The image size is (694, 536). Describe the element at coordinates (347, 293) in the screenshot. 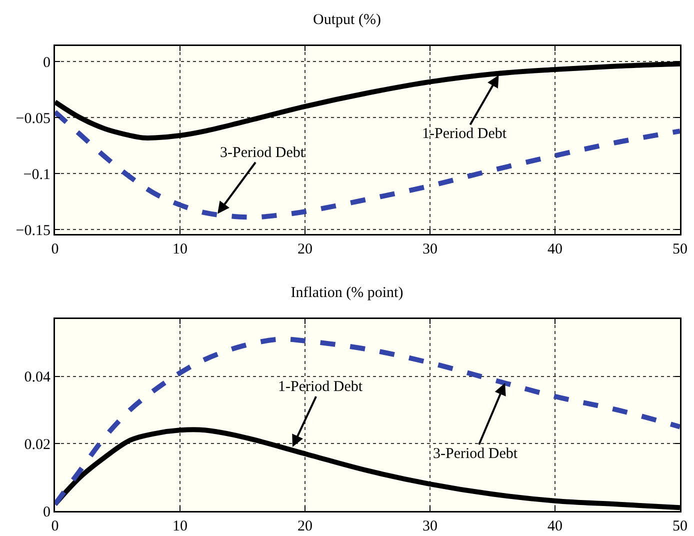

I see `chart-title: Inflation (% point)` at that location.